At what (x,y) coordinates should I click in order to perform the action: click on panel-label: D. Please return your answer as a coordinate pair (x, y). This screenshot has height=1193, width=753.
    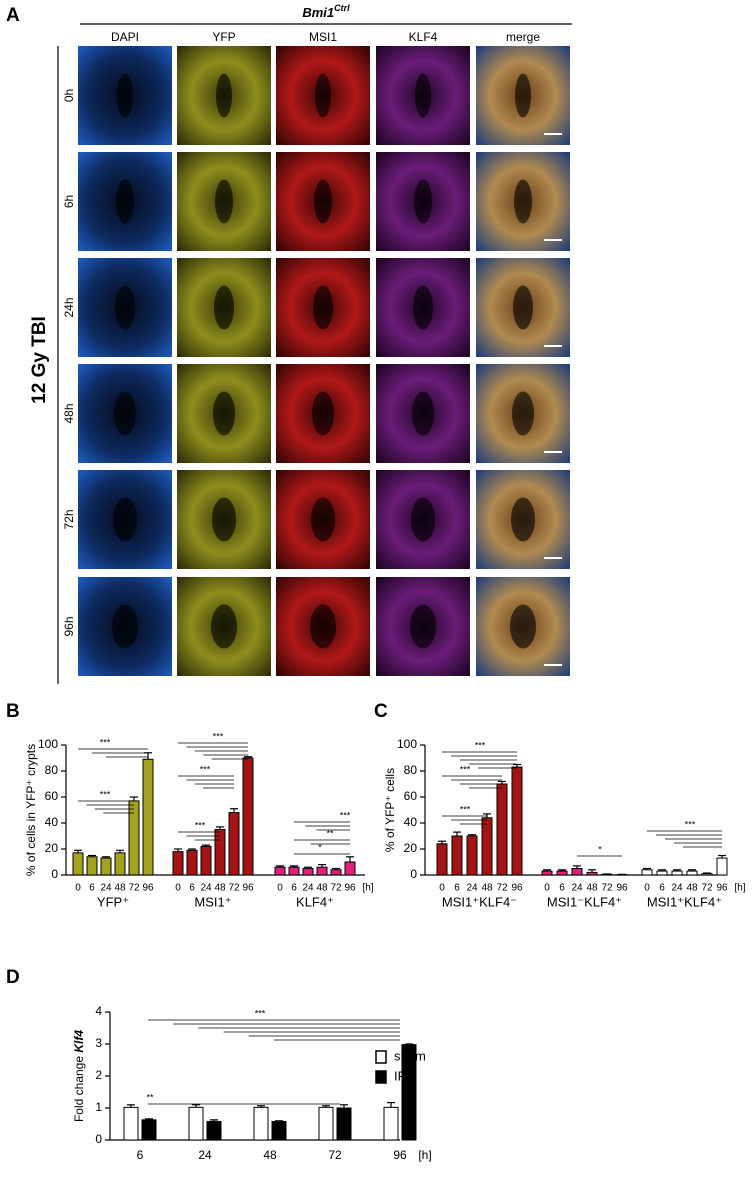
    Looking at the image, I should click on (13, 977).